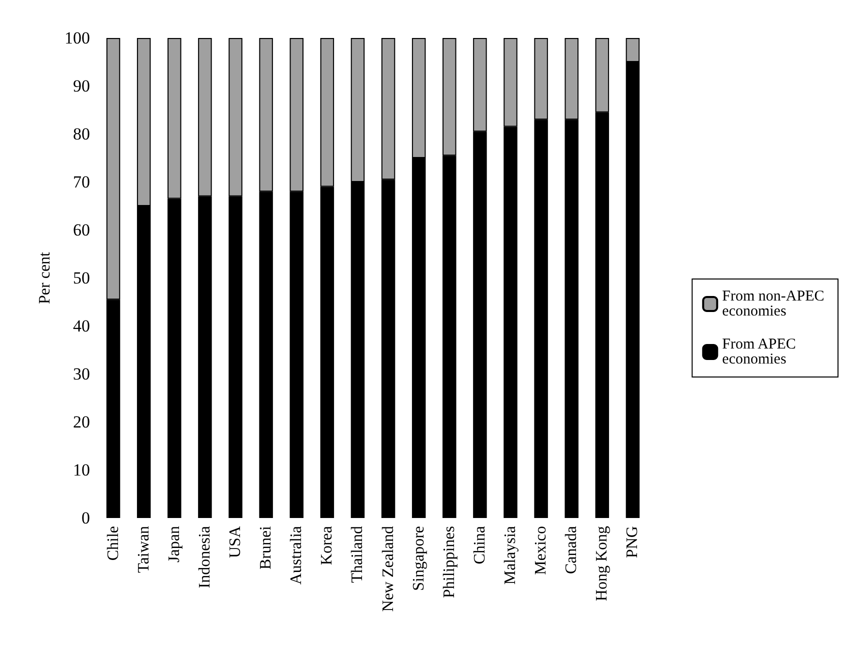 This screenshot has height=656, width=857. I want to click on y-axis-title: Per cent, so click(45, 277).